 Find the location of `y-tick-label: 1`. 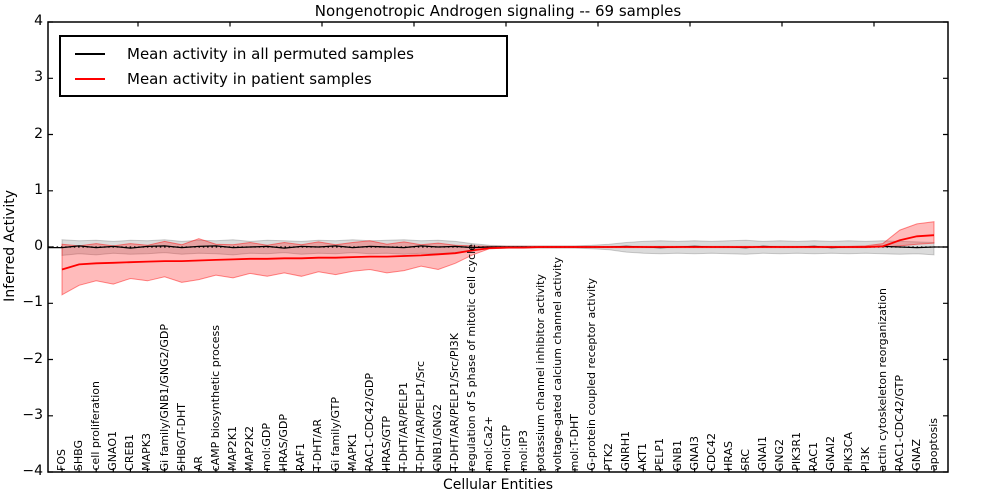

y-tick-label: 1 is located at coordinates (38, 189).